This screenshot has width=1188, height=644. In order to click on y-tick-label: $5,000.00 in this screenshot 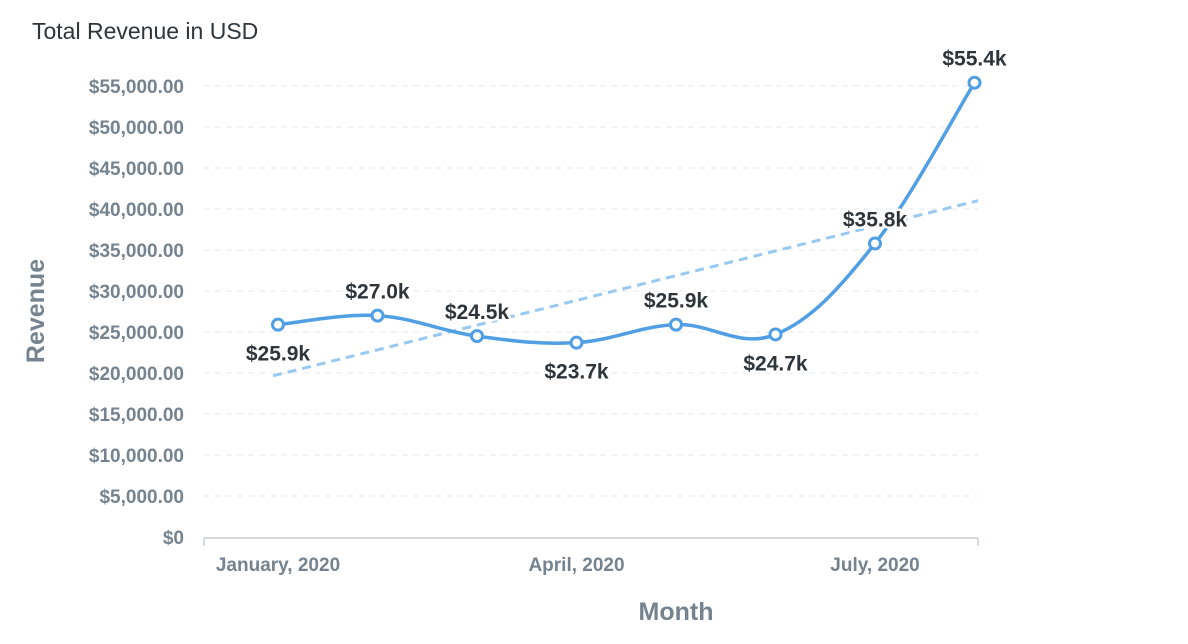, I will do `click(141, 497)`.